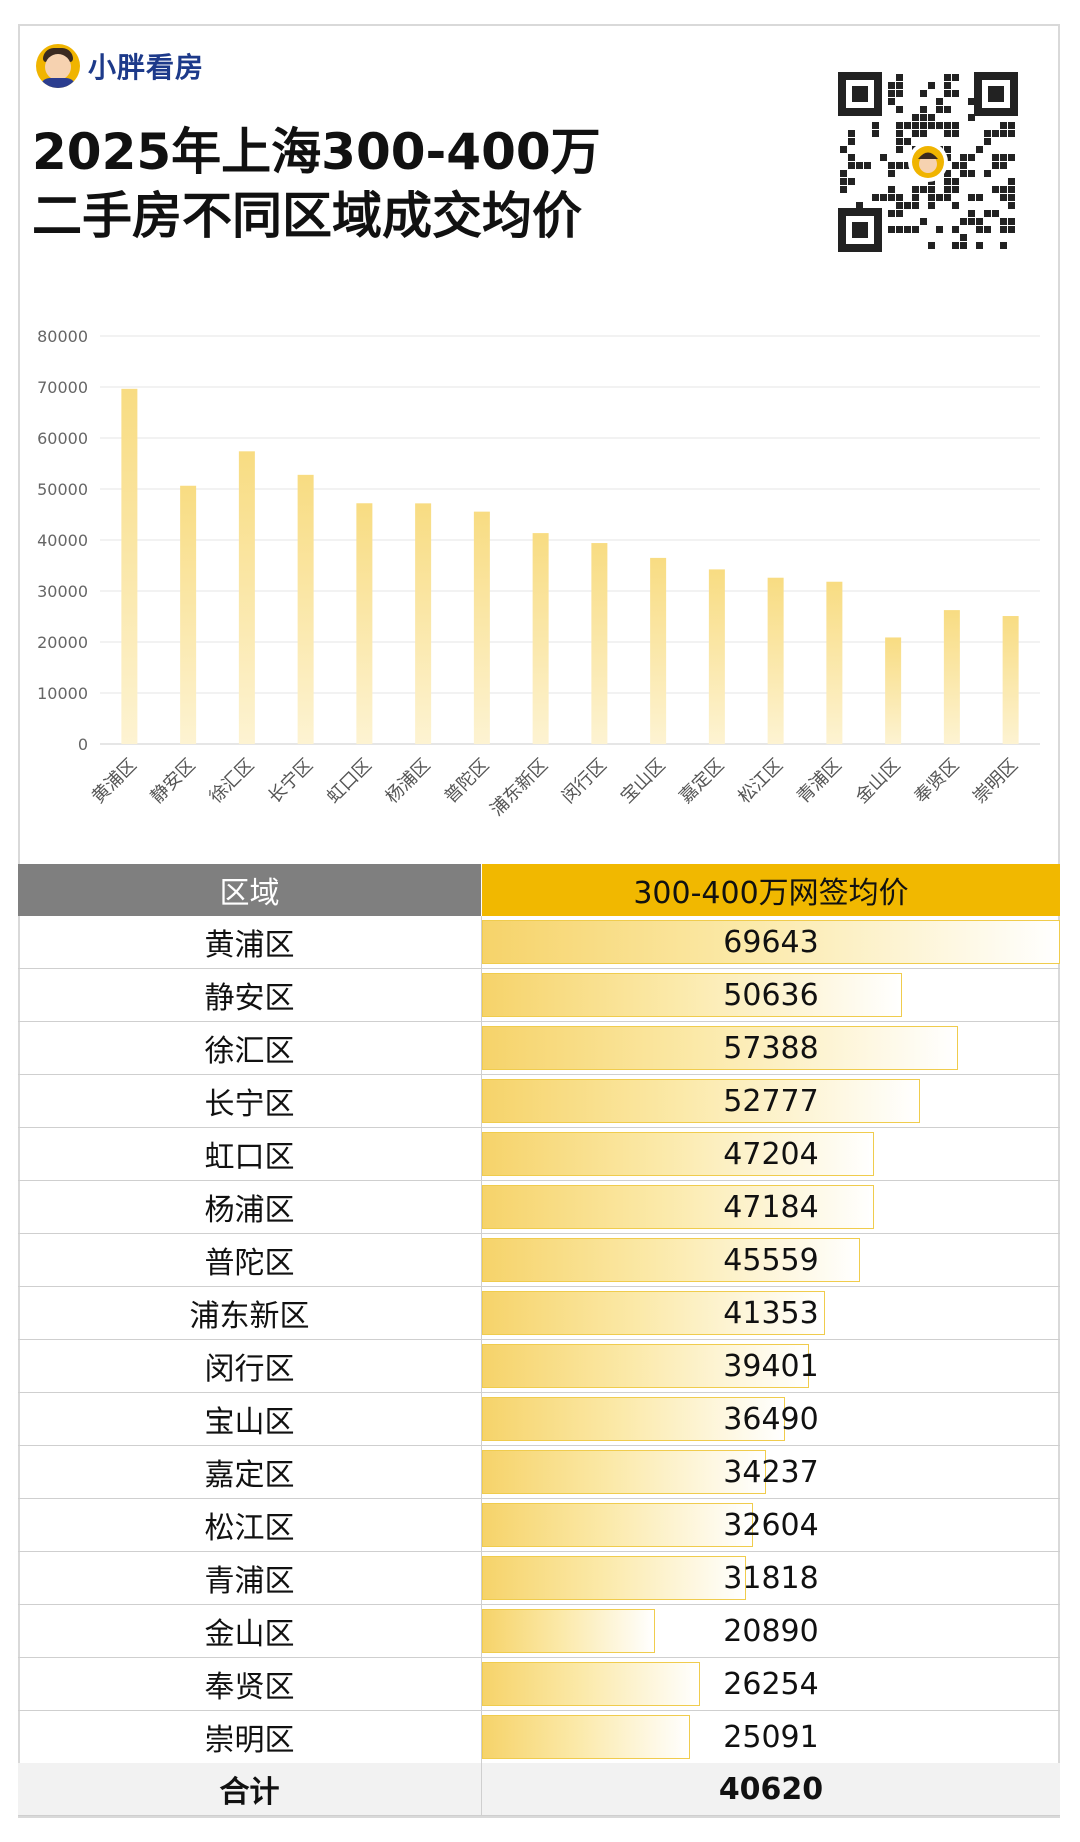  Describe the element at coordinates (540, 638) in the screenshot. I see `bar-浦东新区` at that location.